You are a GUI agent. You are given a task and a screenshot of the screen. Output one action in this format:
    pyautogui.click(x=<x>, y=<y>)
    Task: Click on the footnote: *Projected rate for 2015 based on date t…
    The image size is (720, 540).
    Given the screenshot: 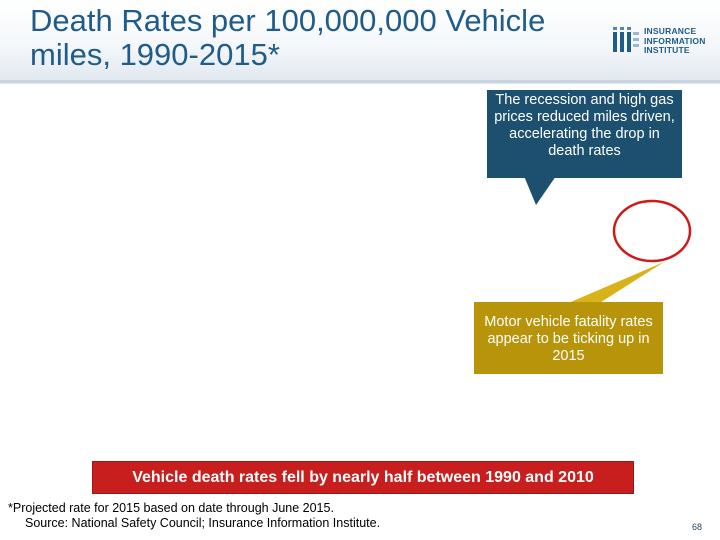 What is the action you would take?
    pyautogui.click(x=243, y=516)
    